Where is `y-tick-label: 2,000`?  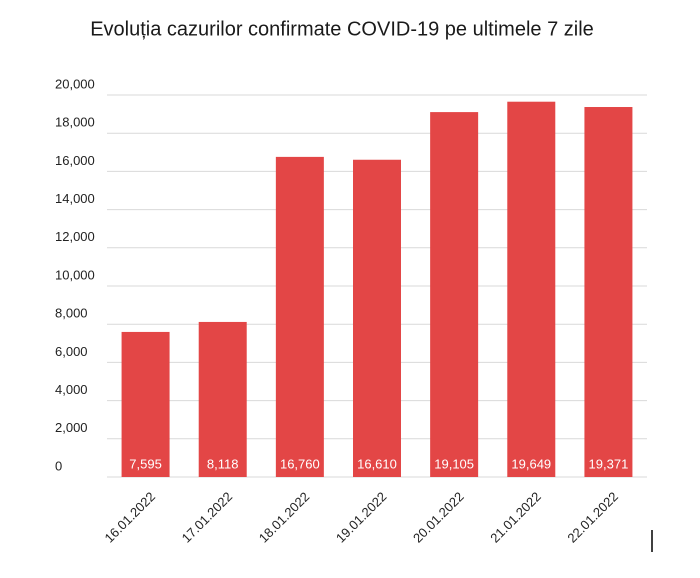
y-tick-label: 2,000 is located at coordinates (71, 427).